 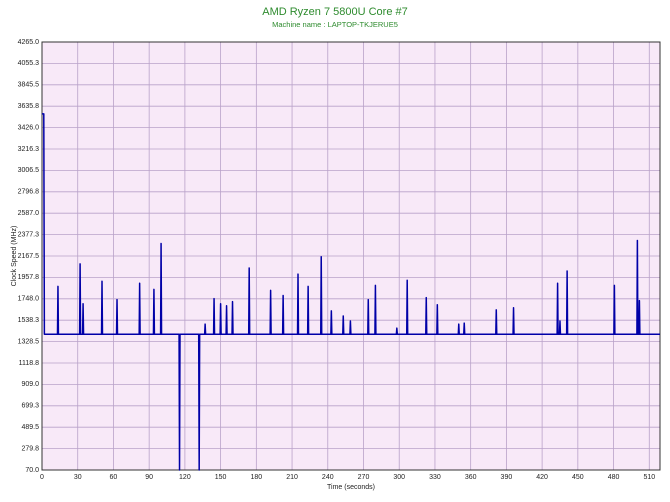 I want to click on x-tick-label: 510, so click(x=649, y=477).